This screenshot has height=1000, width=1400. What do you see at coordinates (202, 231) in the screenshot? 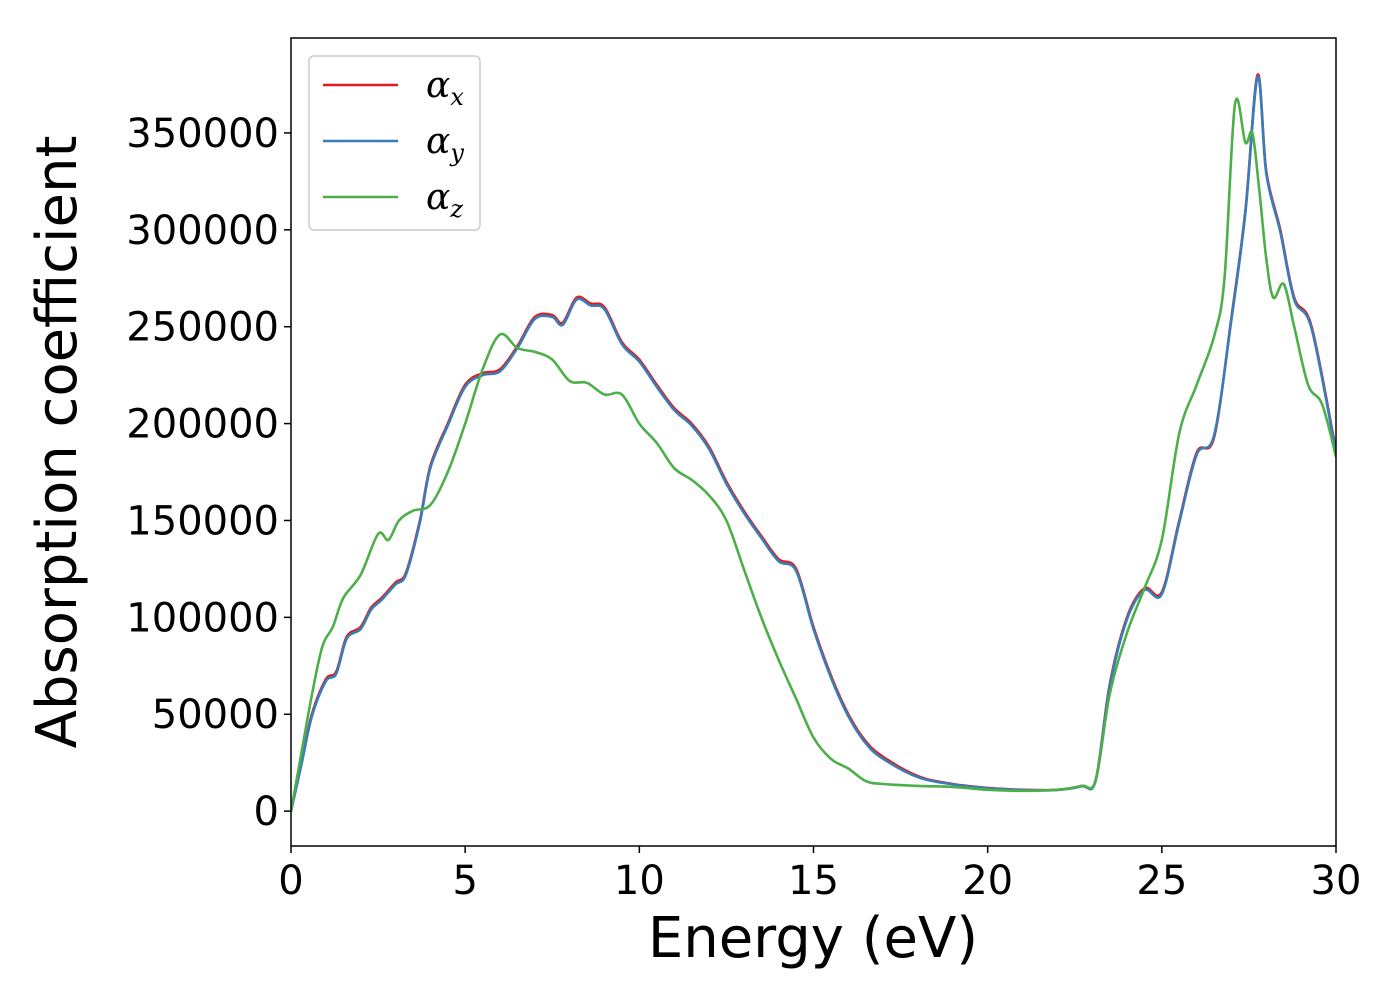
I see `y-tick-label: 300000` at bounding box center [202, 231].